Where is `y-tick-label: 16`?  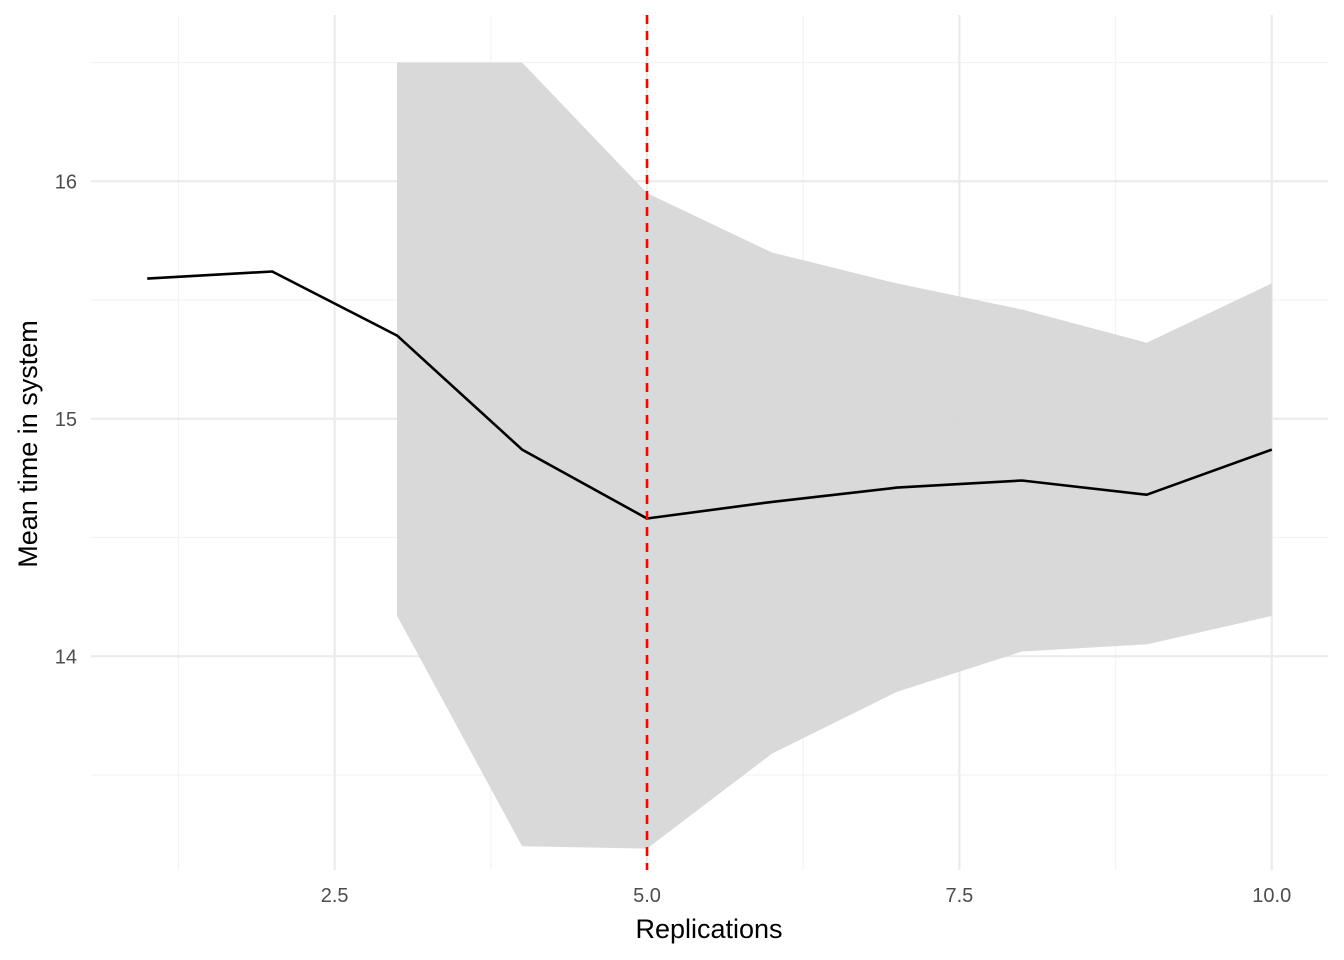
y-tick-label: 16 is located at coordinates (66, 182).